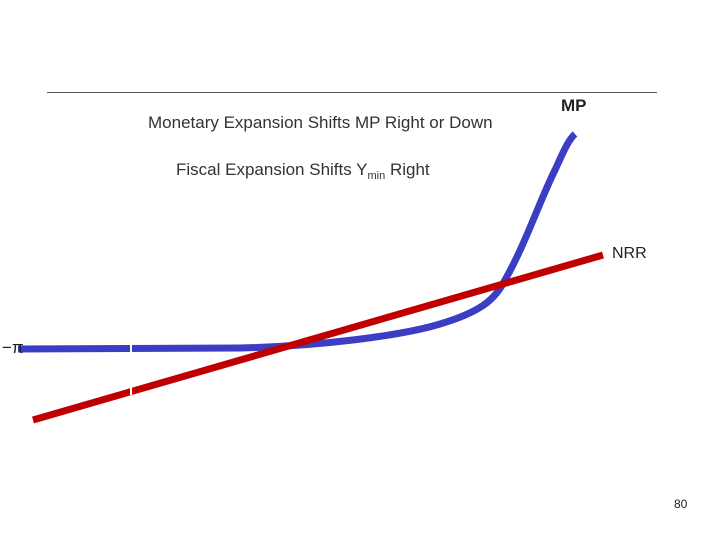 The image size is (720, 540). Describe the element at coordinates (574, 105) in the screenshot. I see `mp-curve-label: MP` at that location.